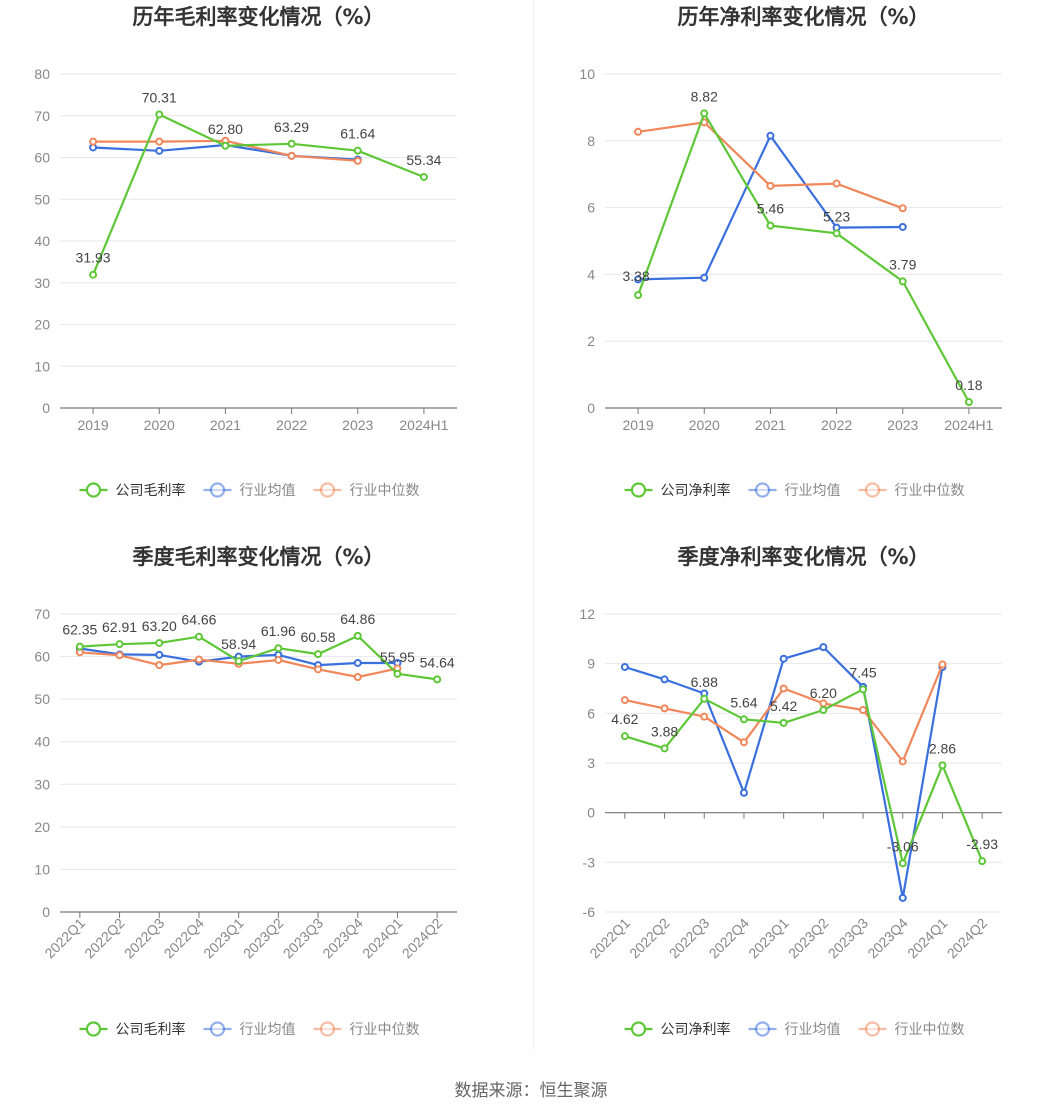 This screenshot has height=1113, width=1062. I want to click on legend-label: 公司毛利率, so click(151, 1029).